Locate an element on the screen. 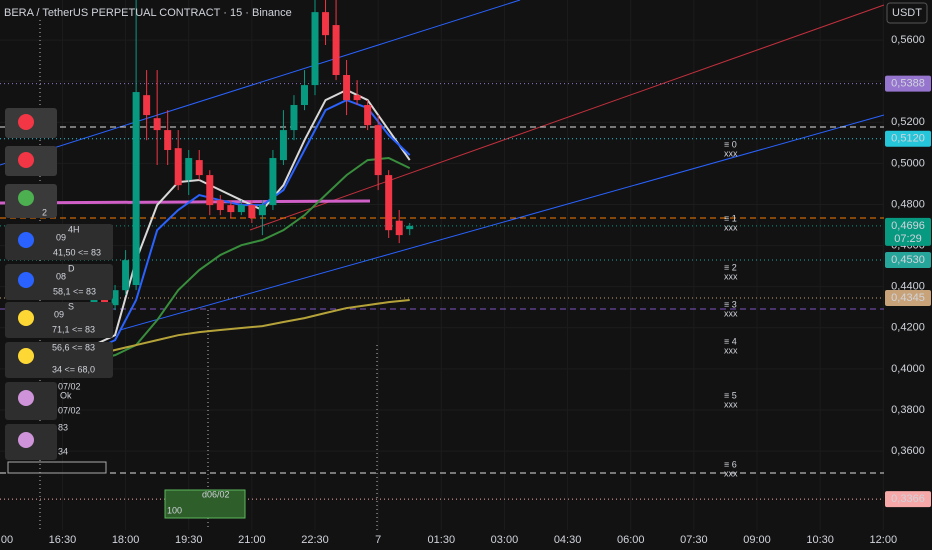 The width and height of the screenshot is (932, 550). panel-text: 83 is located at coordinates (63, 427).